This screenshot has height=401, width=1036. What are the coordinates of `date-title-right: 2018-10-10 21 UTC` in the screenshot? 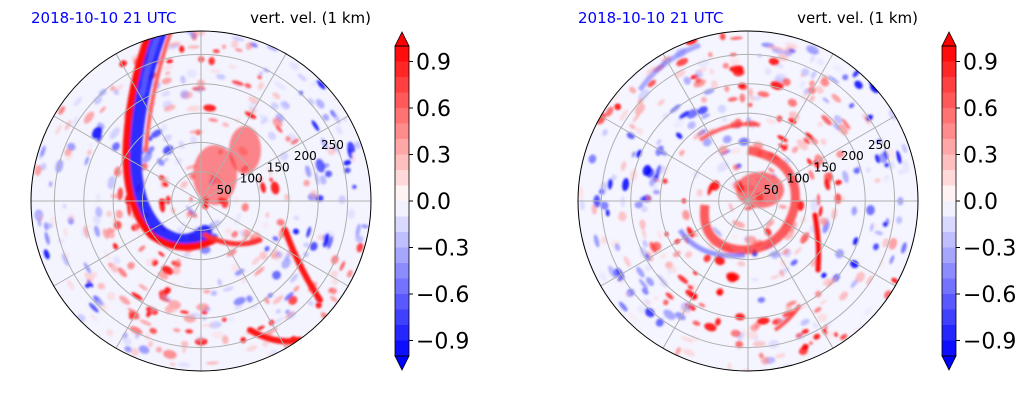 It's located at (651, 18).